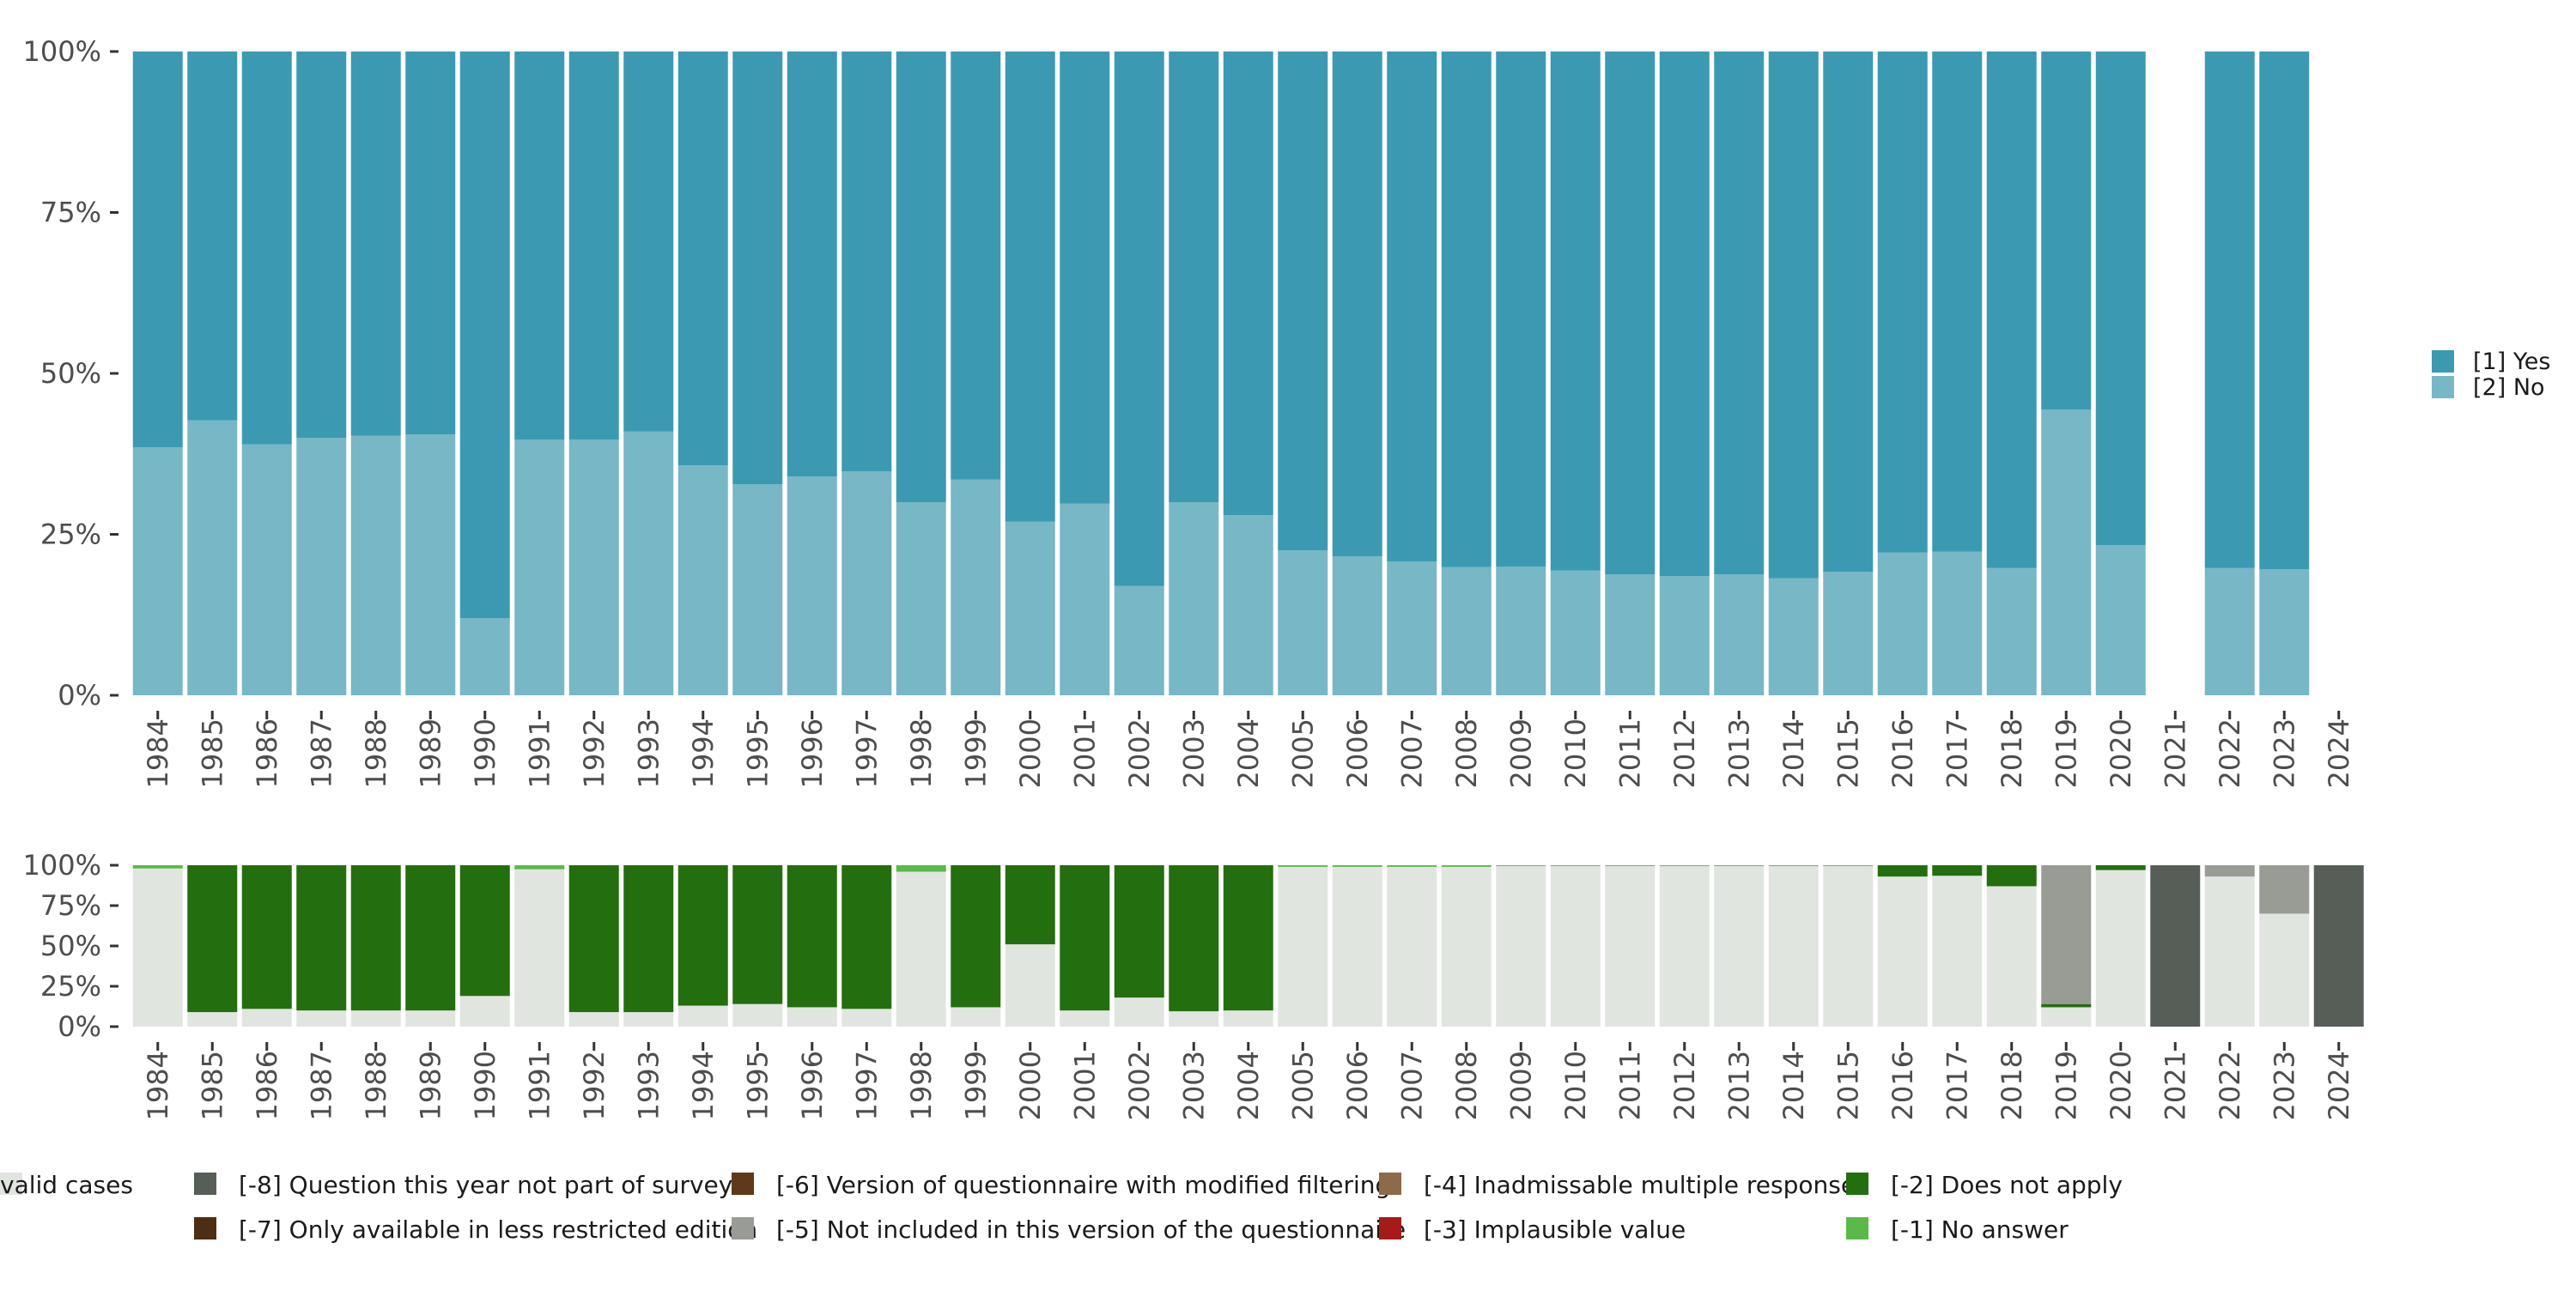 The width and height of the screenshot is (2576, 1291). Describe the element at coordinates (1030, 608) in the screenshot. I see `bar-segment-2000-2-no` at that location.